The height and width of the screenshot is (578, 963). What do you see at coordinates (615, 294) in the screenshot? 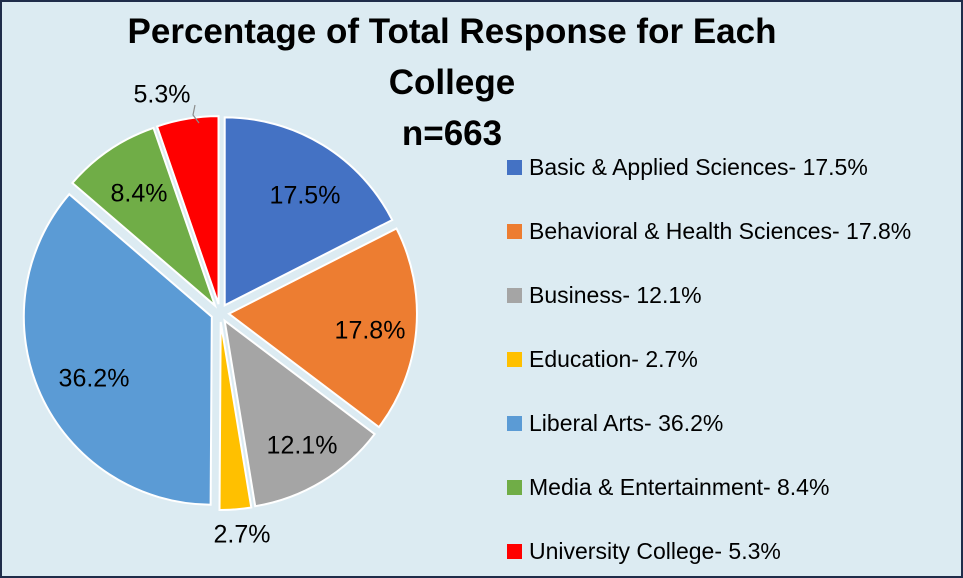
I see `legend-label: Business- 12.1%` at bounding box center [615, 294].